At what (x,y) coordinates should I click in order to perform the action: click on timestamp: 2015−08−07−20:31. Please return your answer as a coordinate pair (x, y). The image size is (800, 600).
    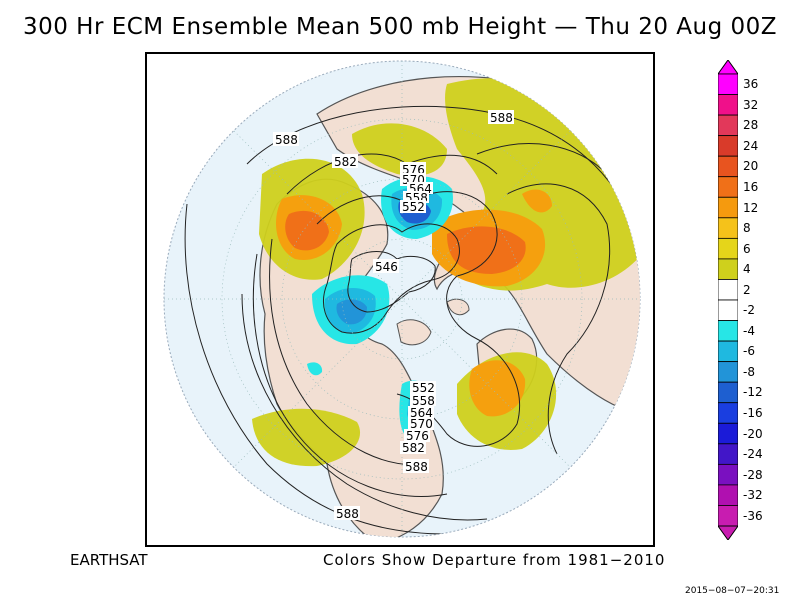
    Looking at the image, I should click on (732, 591).